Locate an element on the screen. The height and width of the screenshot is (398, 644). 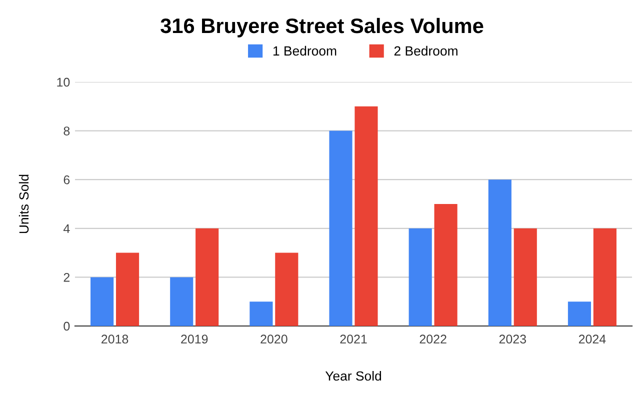
y-axis-title: Units Sold is located at coordinates (23, 204).